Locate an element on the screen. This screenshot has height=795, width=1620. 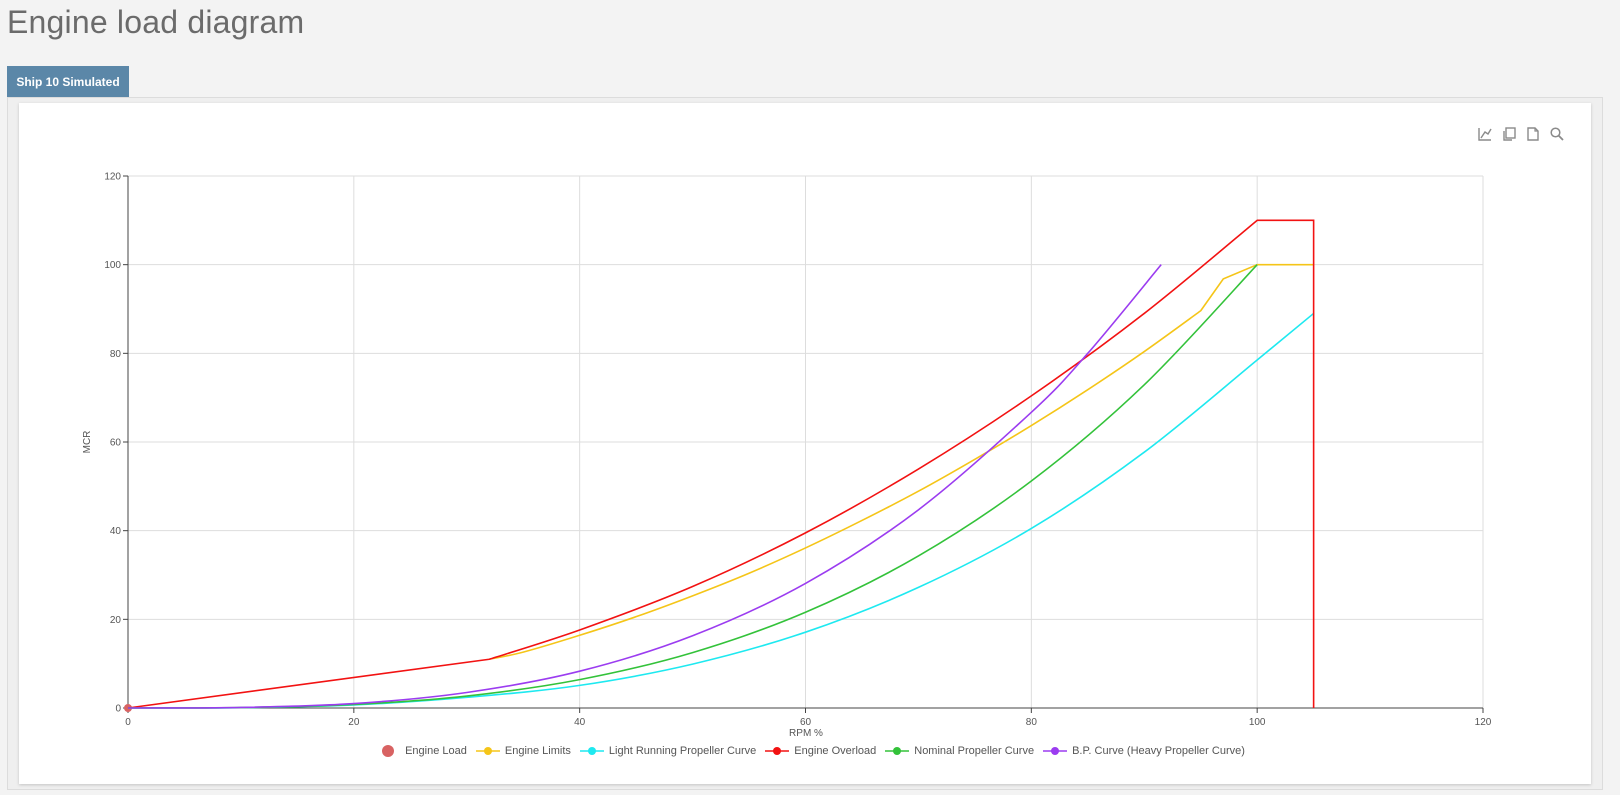
x-tick-label: 40 is located at coordinates (580, 722).